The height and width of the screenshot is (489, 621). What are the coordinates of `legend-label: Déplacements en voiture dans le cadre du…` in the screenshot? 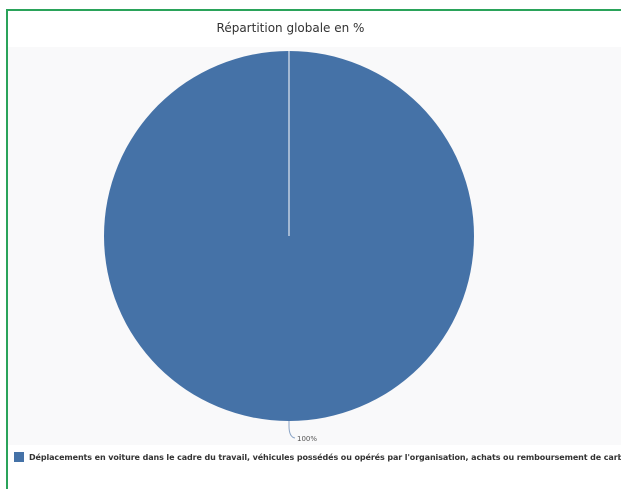 It's located at (325, 457).